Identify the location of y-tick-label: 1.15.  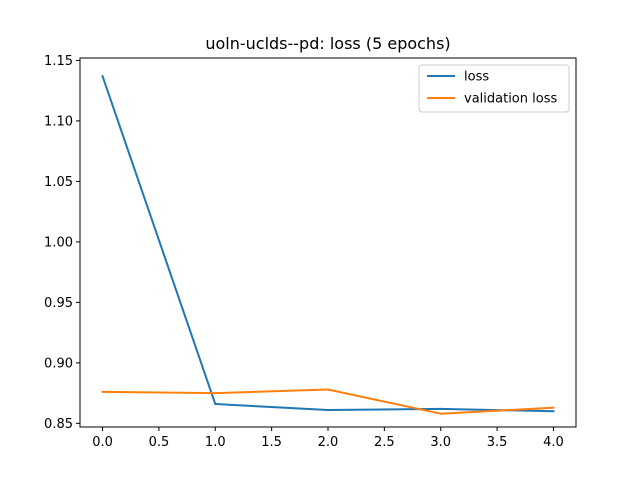
(58, 61).